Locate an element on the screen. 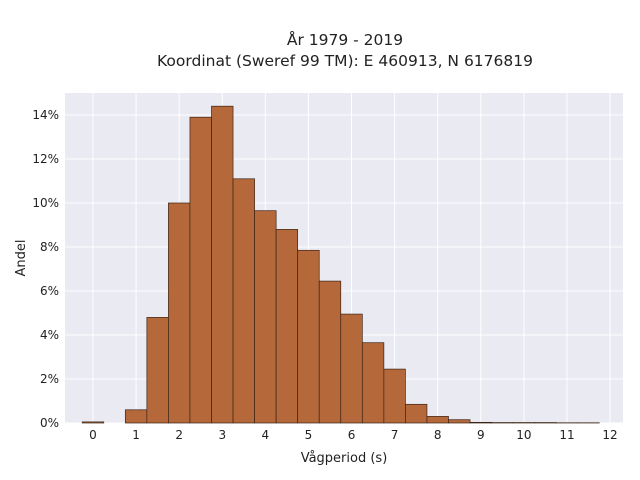 This screenshot has width=640, height=480. x-tick-label: 10 is located at coordinates (523, 435).